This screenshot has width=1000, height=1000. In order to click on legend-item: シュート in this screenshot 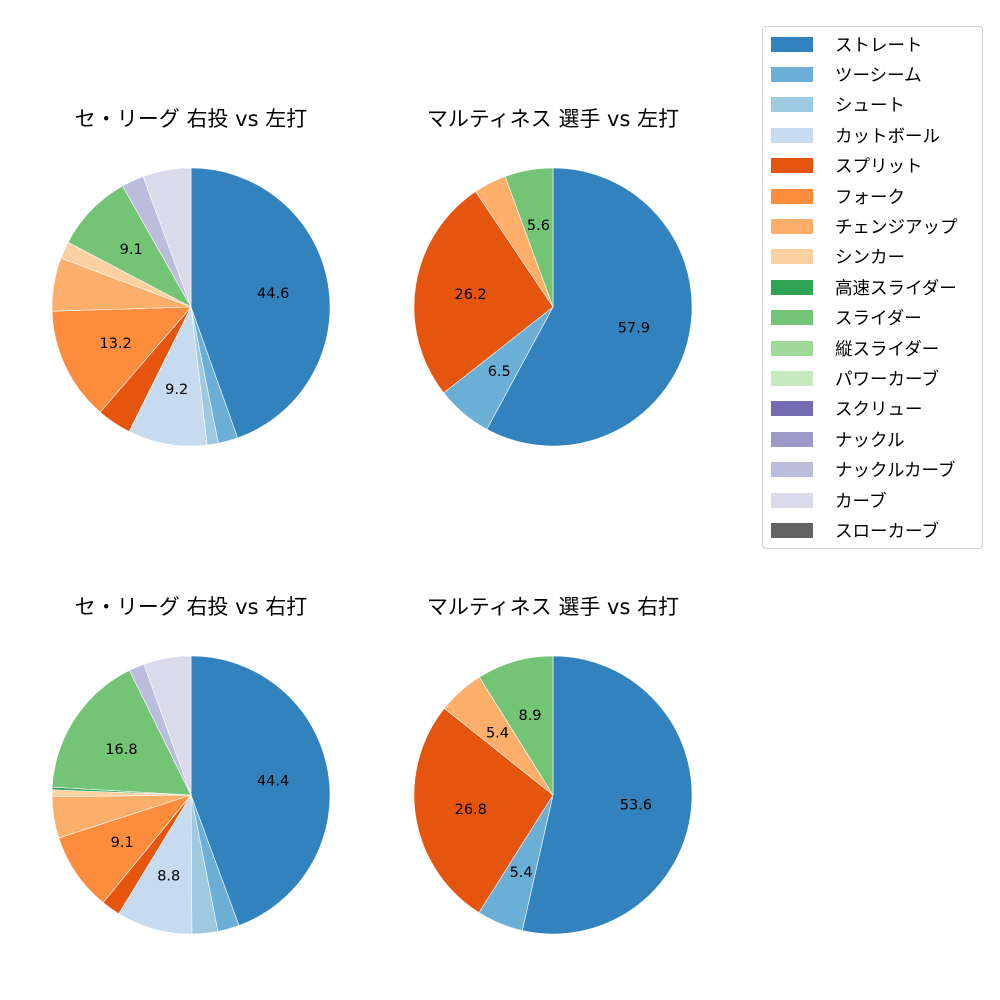, I will do `click(838, 105)`.